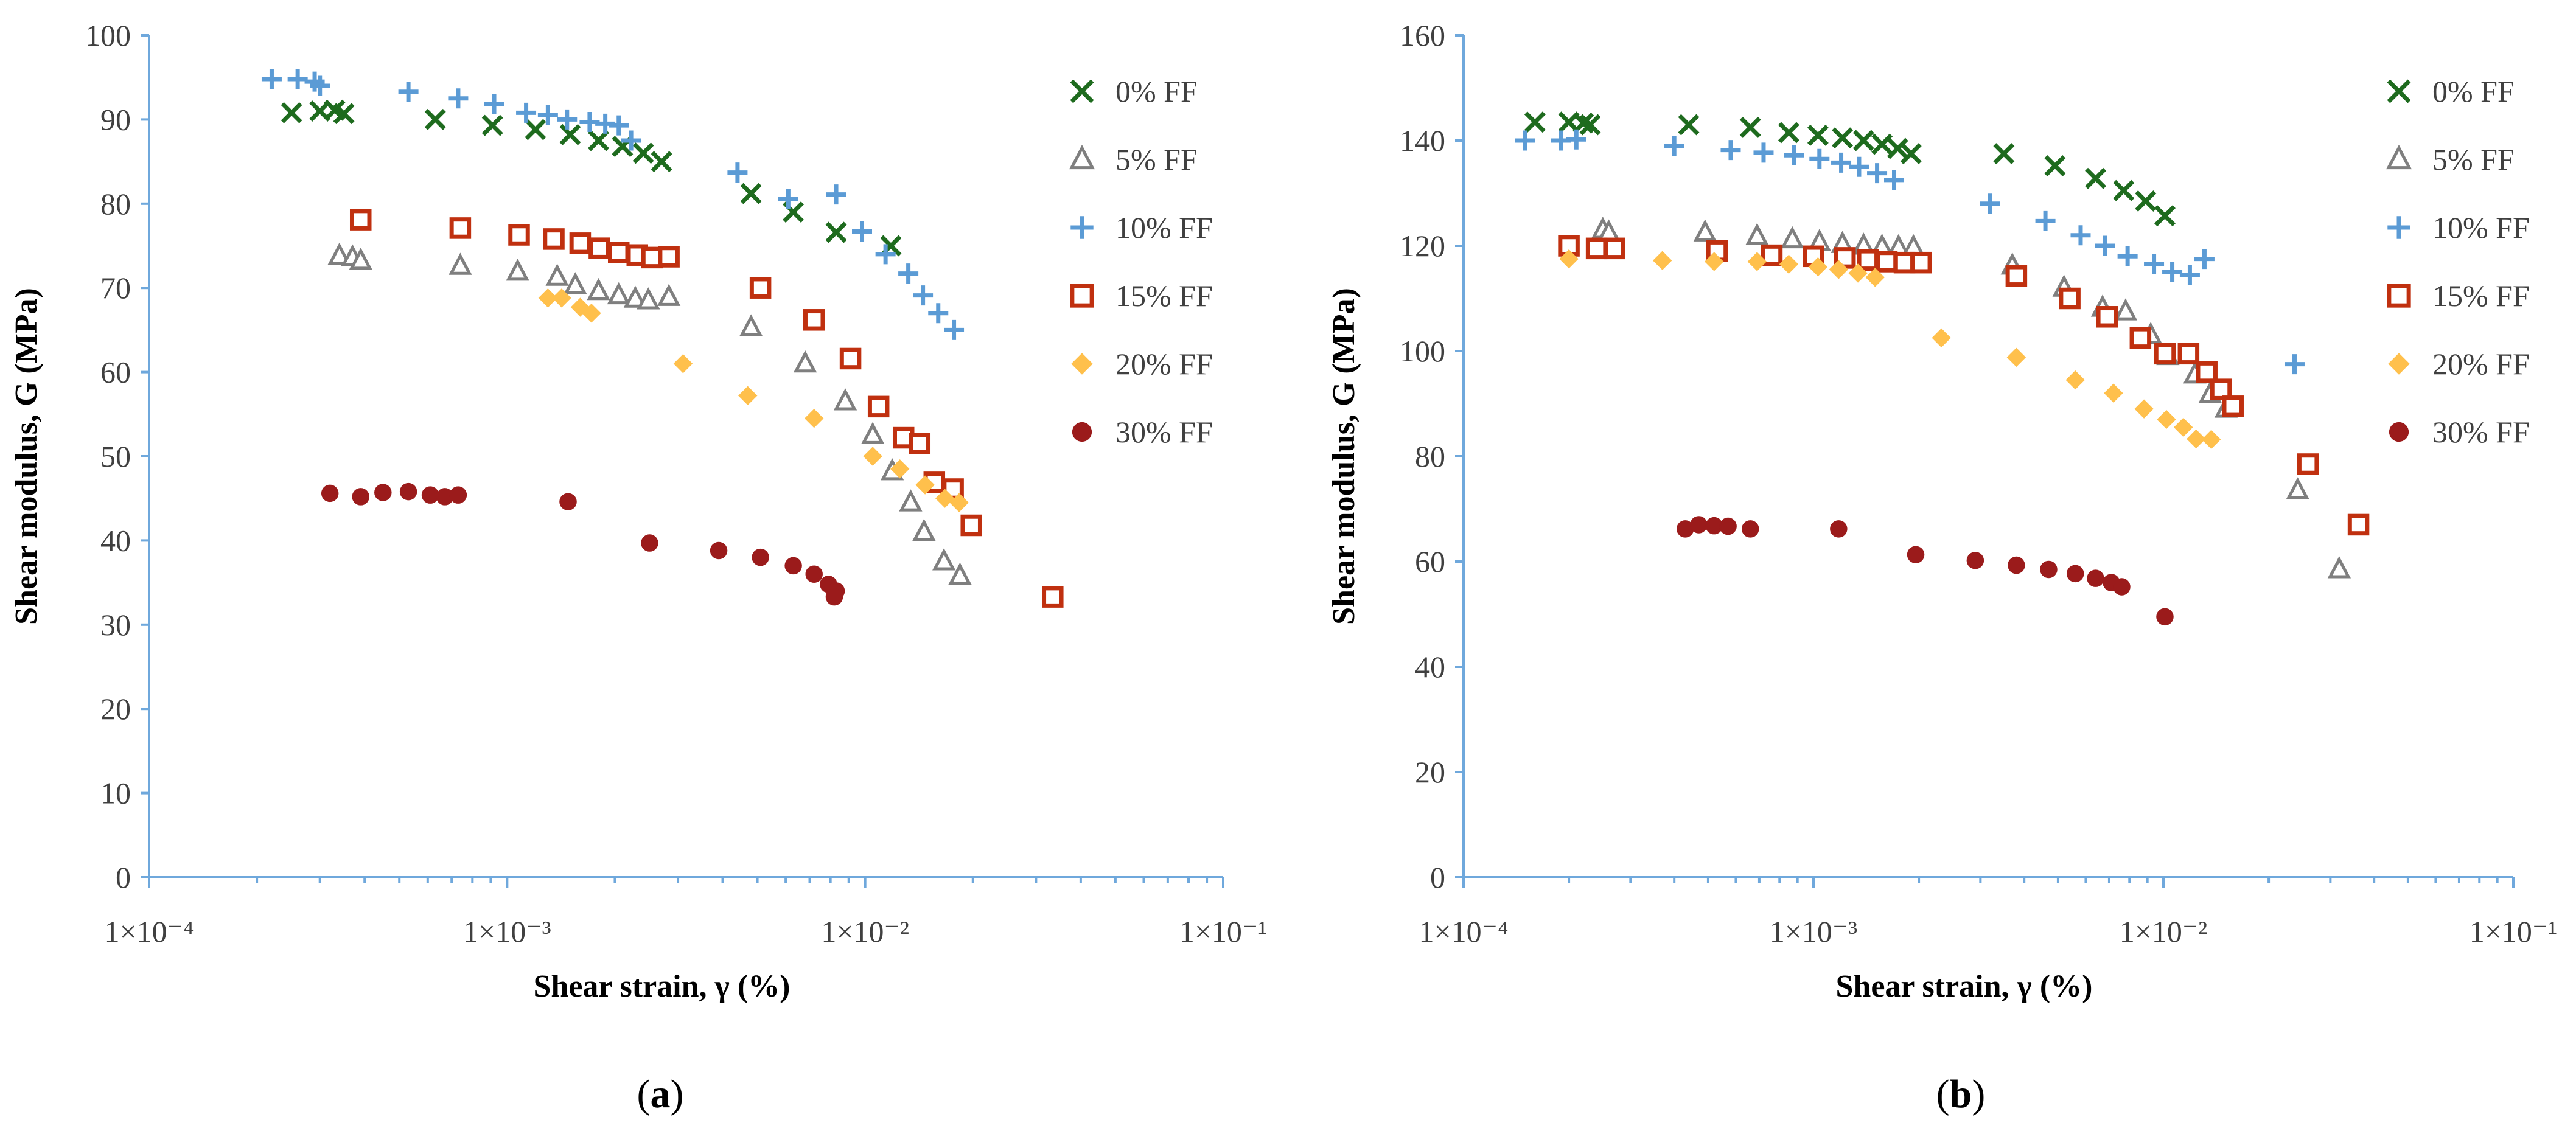  I want to click on panel-label: (a), so click(660, 1094).